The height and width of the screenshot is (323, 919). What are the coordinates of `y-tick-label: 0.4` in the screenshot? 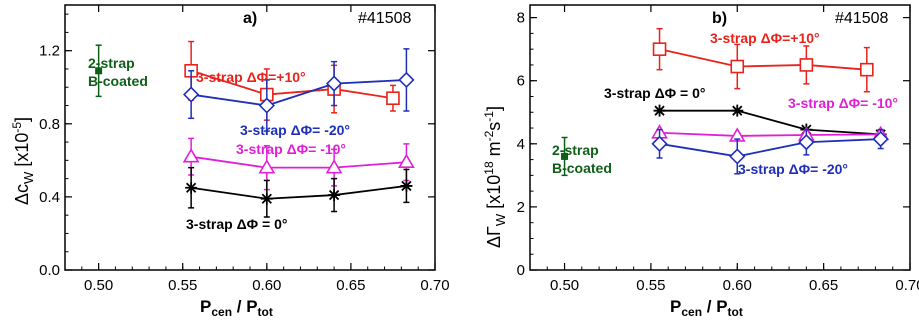 It's located at (49, 197).